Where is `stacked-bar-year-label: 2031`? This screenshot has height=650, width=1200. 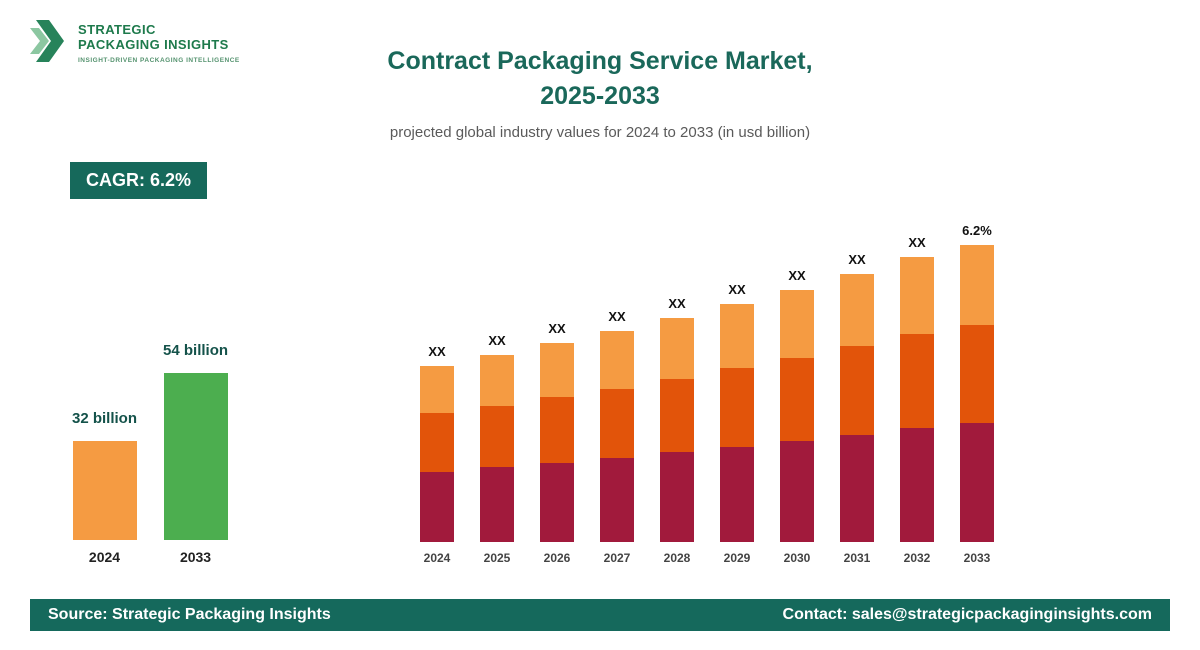 stacked-bar-year-label: 2031 is located at coordinates (857, 558).